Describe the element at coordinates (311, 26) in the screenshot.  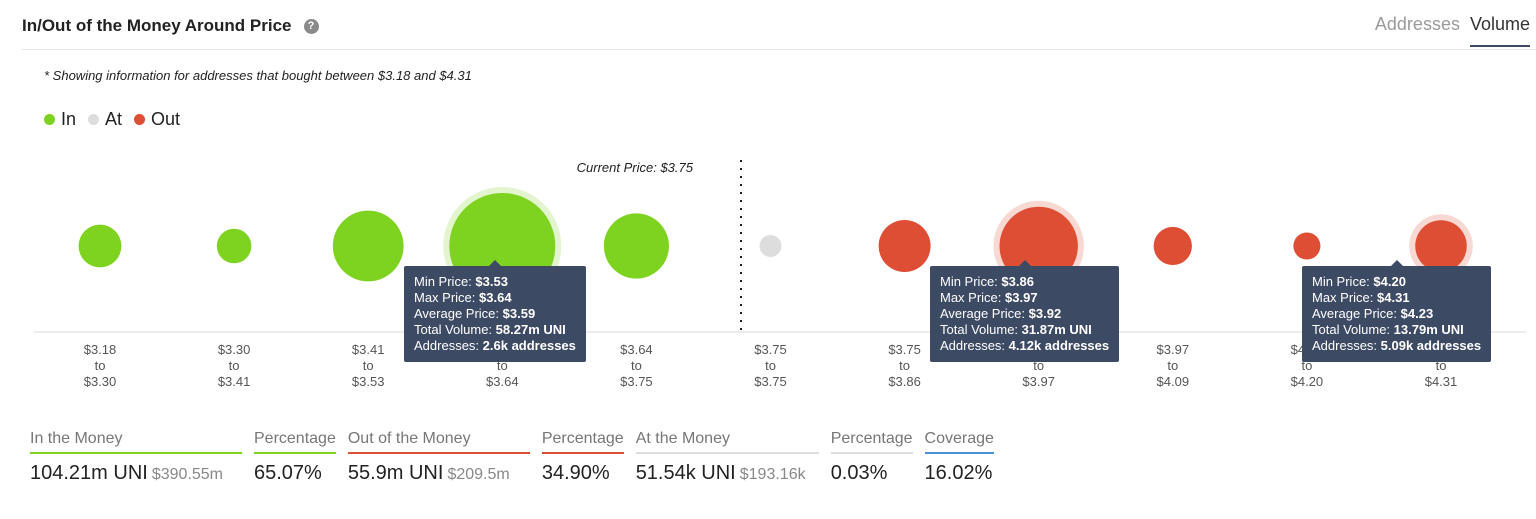
I see `question-icon: ?` at that location.